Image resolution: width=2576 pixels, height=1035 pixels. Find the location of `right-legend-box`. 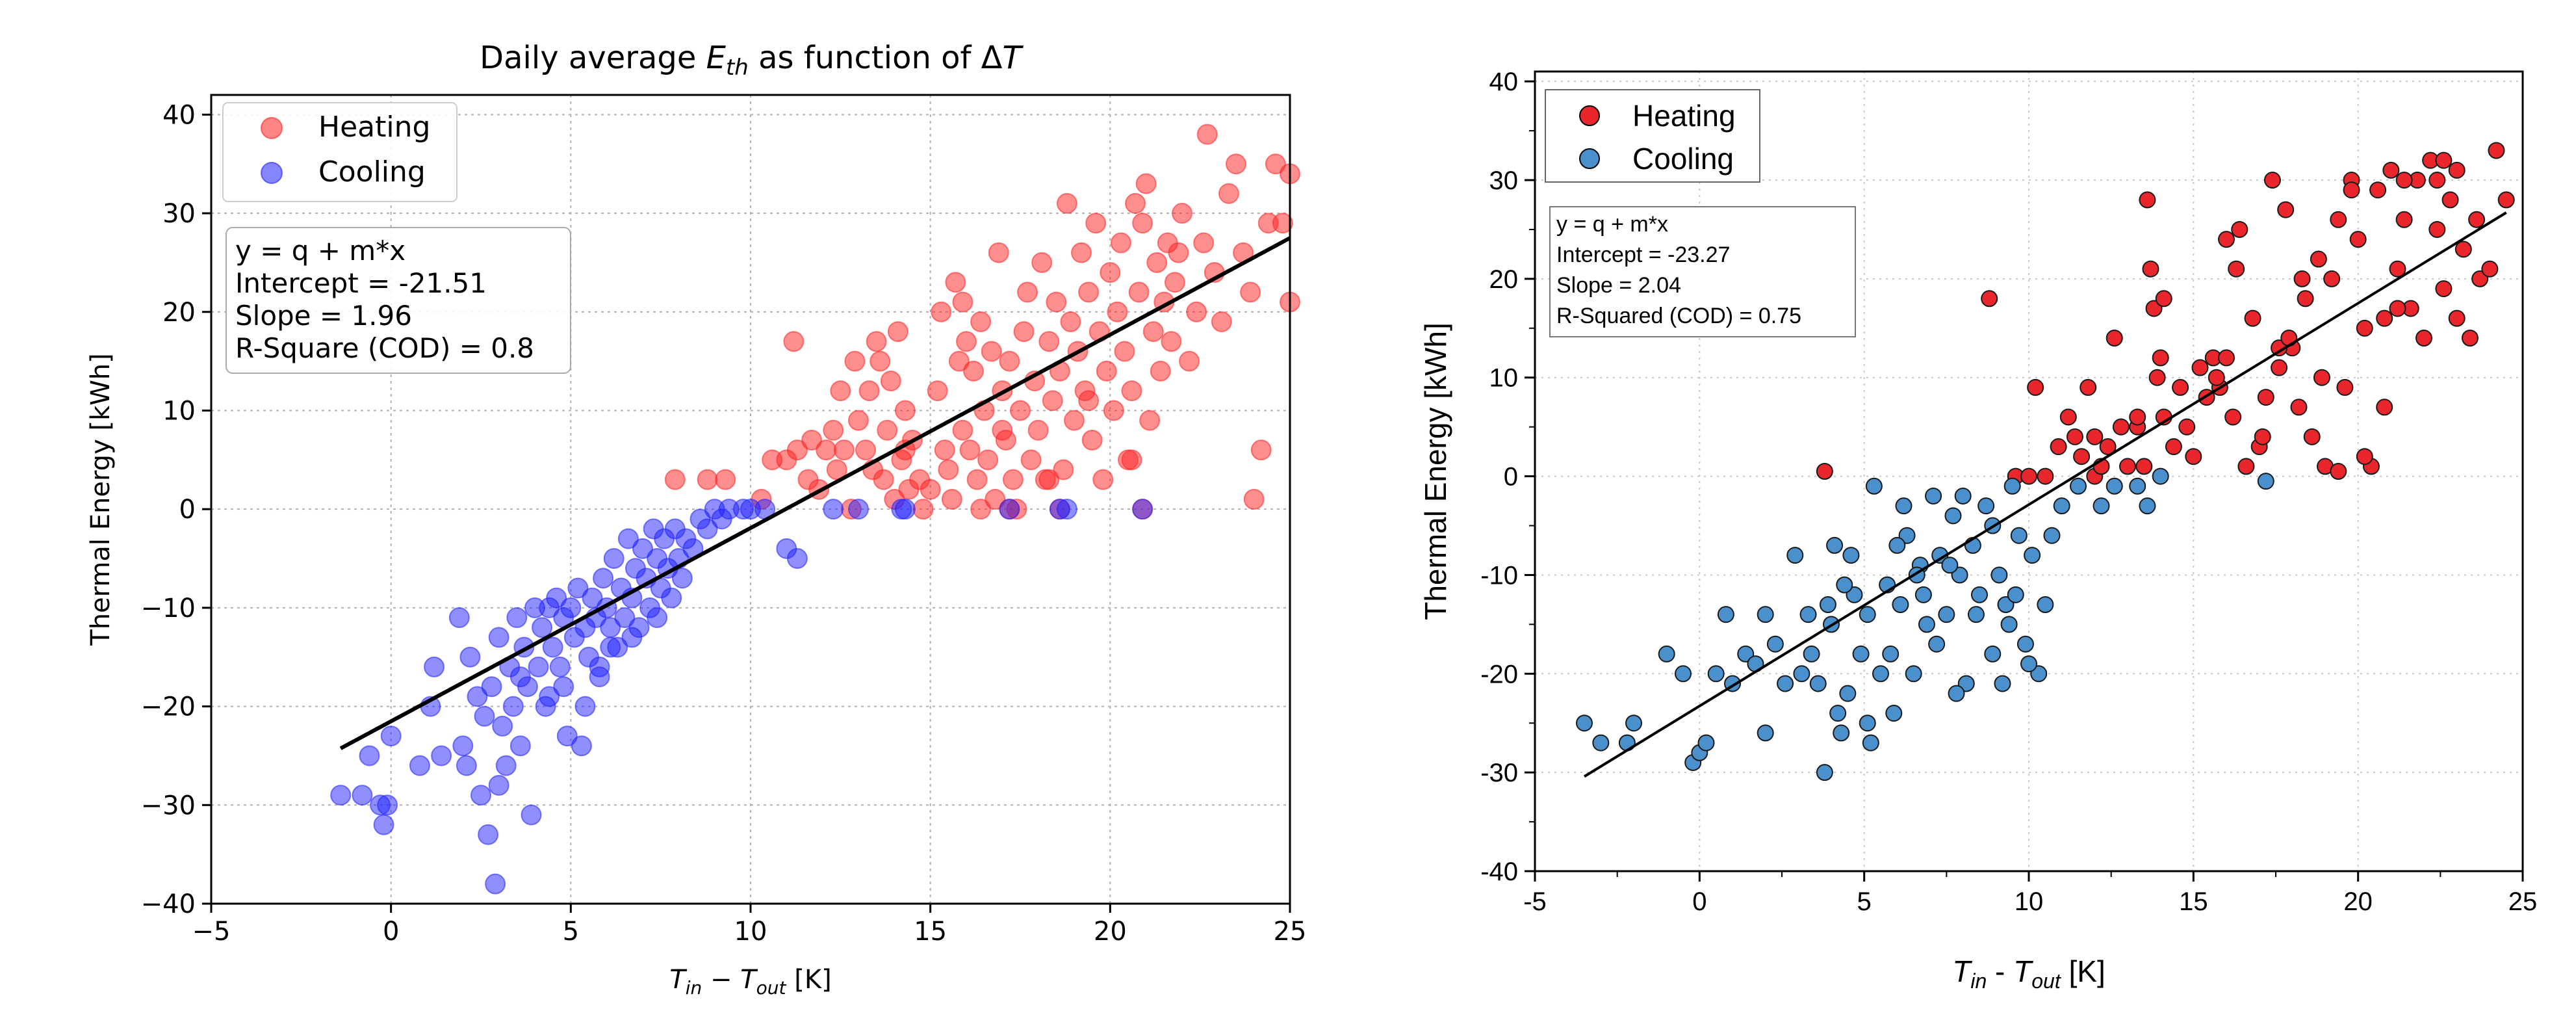

right-legend-box is located at coordinates (1653, 136).